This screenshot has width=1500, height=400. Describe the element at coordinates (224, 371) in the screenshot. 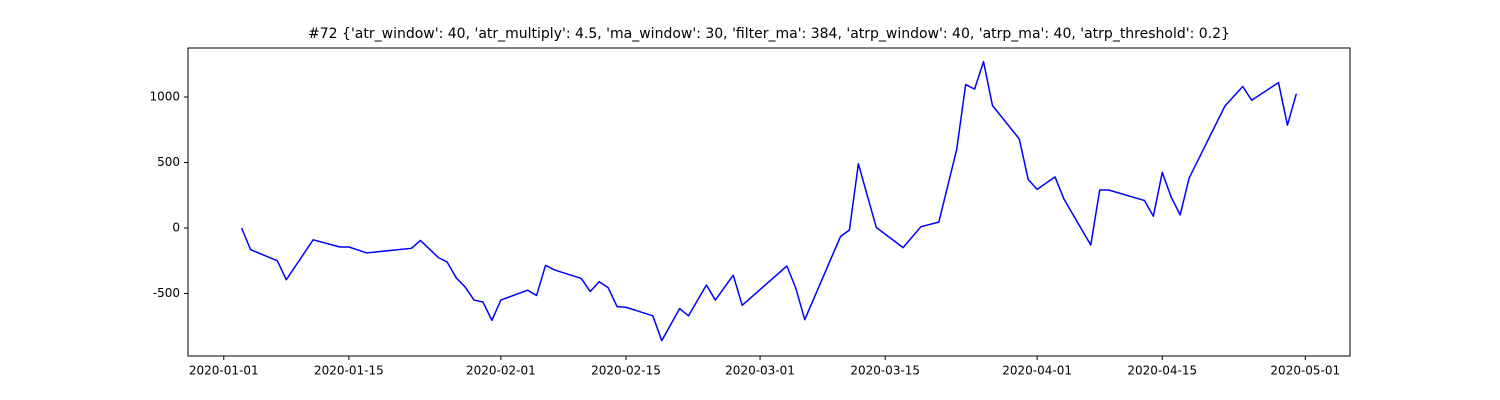

I see `x-tick-label: 2020-01-01` at that location.